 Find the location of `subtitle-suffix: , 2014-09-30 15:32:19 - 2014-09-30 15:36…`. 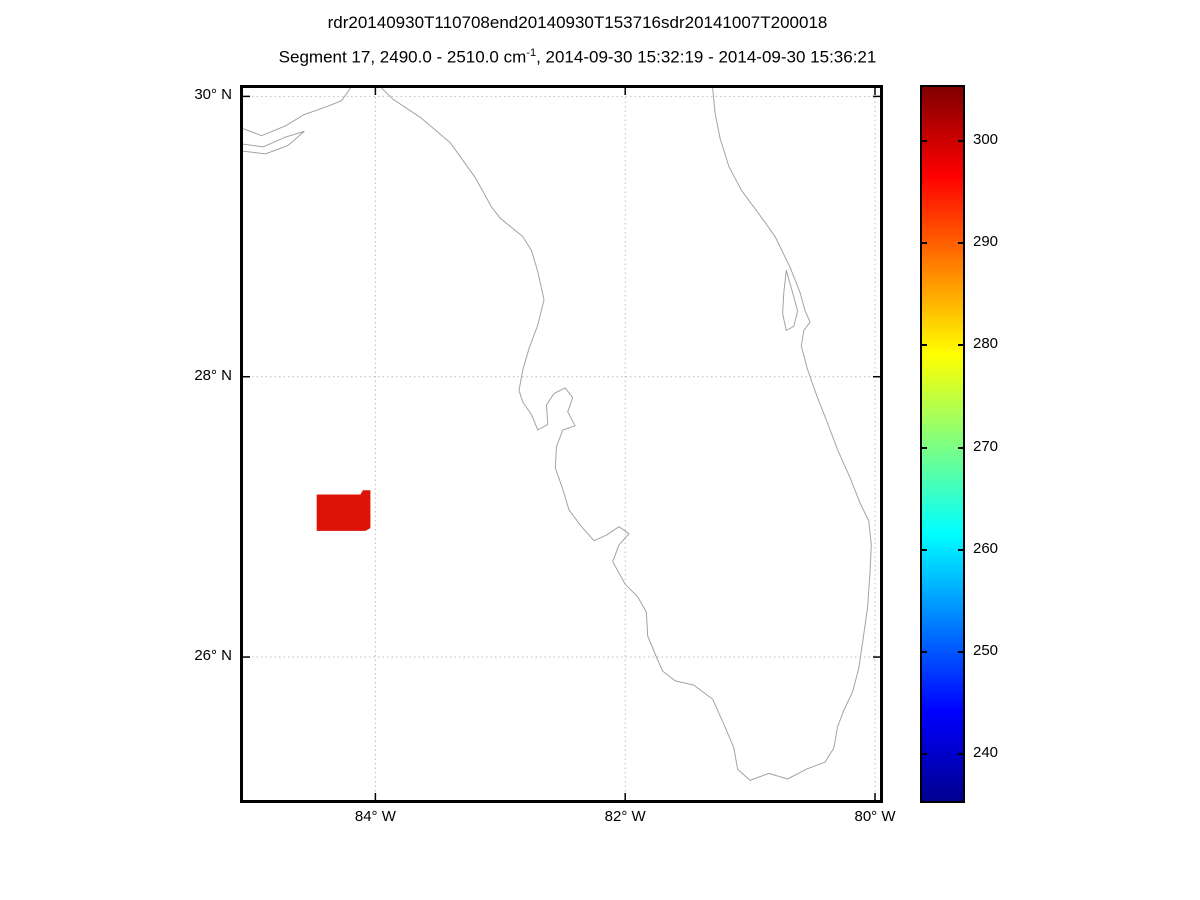

subtitle-suffix: , 2014-09-30 15:32:19 - 2014-09-30 15:36… is located at coordinates (706, 57).